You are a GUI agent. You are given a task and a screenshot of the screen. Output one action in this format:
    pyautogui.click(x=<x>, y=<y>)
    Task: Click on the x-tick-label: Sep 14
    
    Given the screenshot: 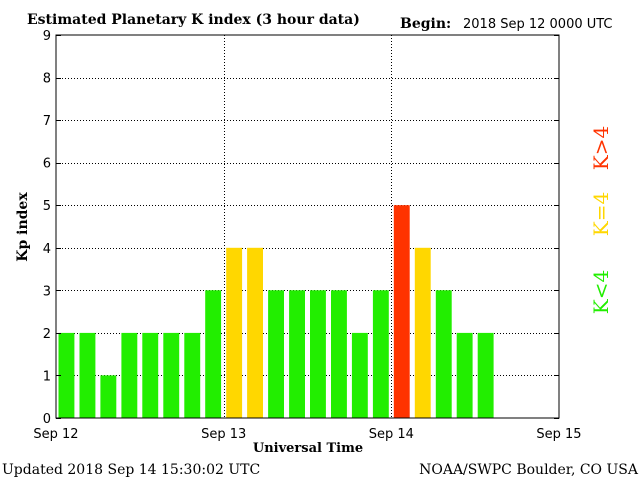 What is the action you would take?
    pyautogui.click(x=391, y=434)
    